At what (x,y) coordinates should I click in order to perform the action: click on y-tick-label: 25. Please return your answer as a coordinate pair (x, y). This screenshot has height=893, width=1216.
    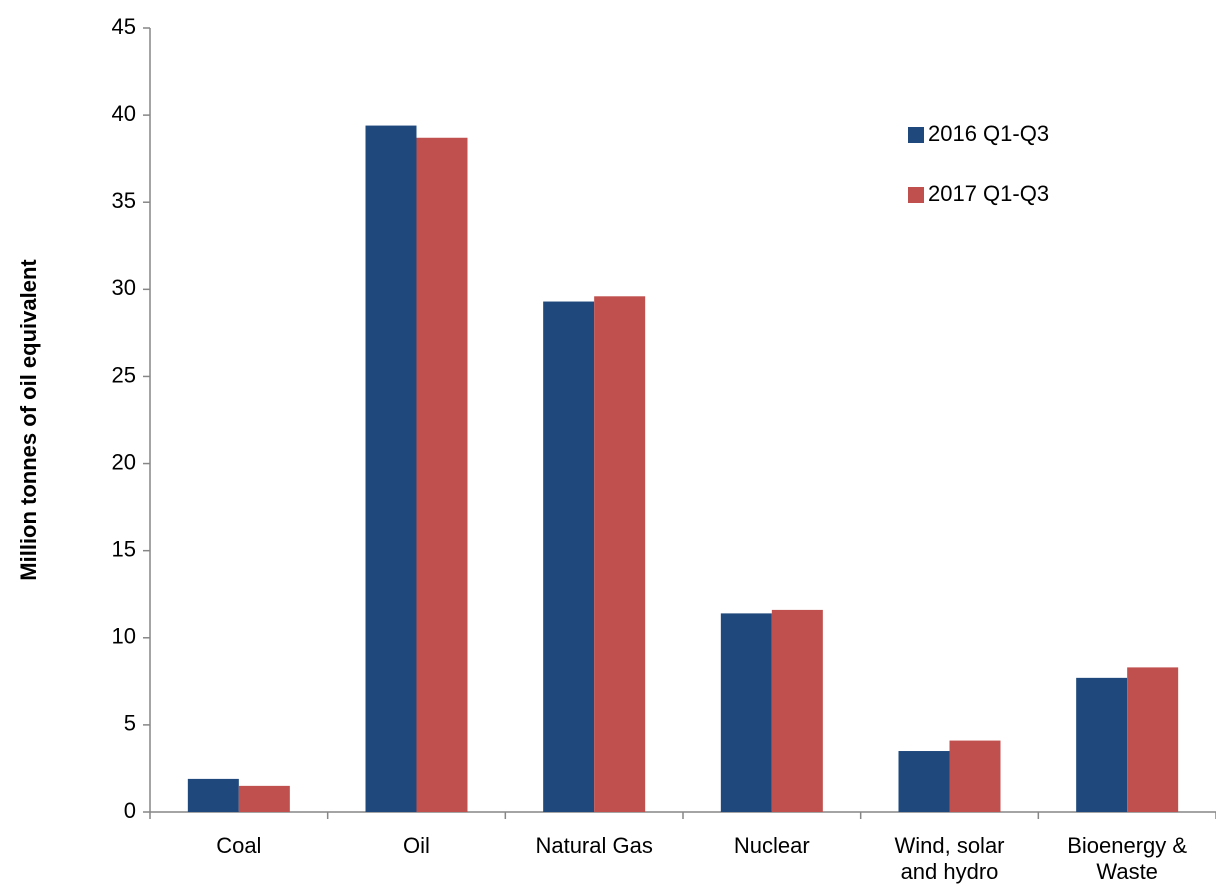
    Looking at the image, I should click on (124, 374).